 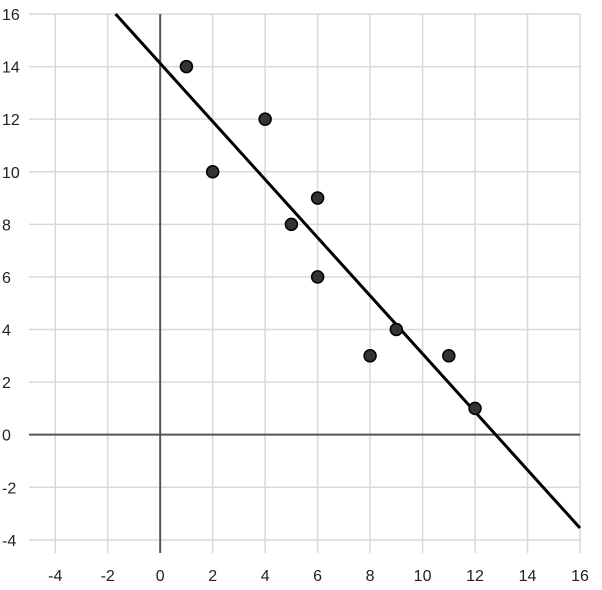 I want to click on y-tick-label: 8, so click(x=6, y=225).